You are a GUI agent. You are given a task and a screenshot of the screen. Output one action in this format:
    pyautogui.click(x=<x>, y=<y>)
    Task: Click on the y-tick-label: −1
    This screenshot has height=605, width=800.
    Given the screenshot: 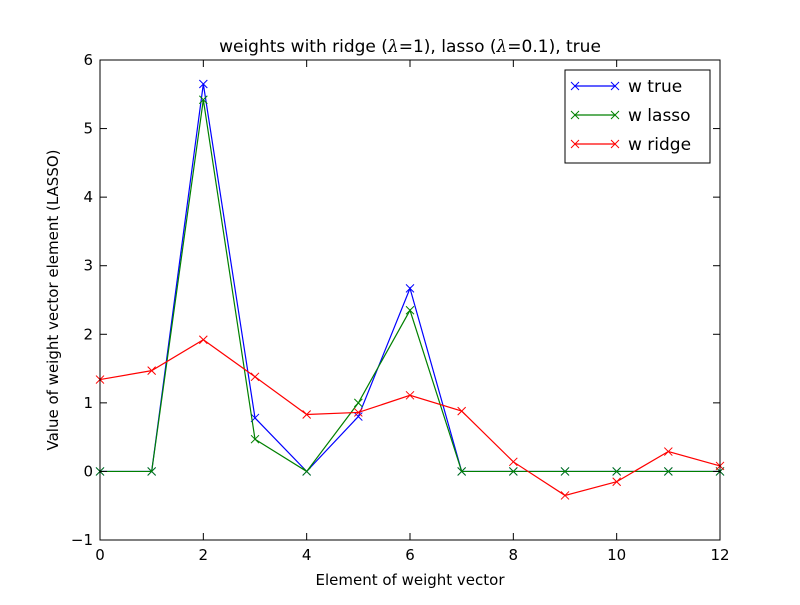 What is the action you would take?
    pyautogui.click(x=82, y=540)
    